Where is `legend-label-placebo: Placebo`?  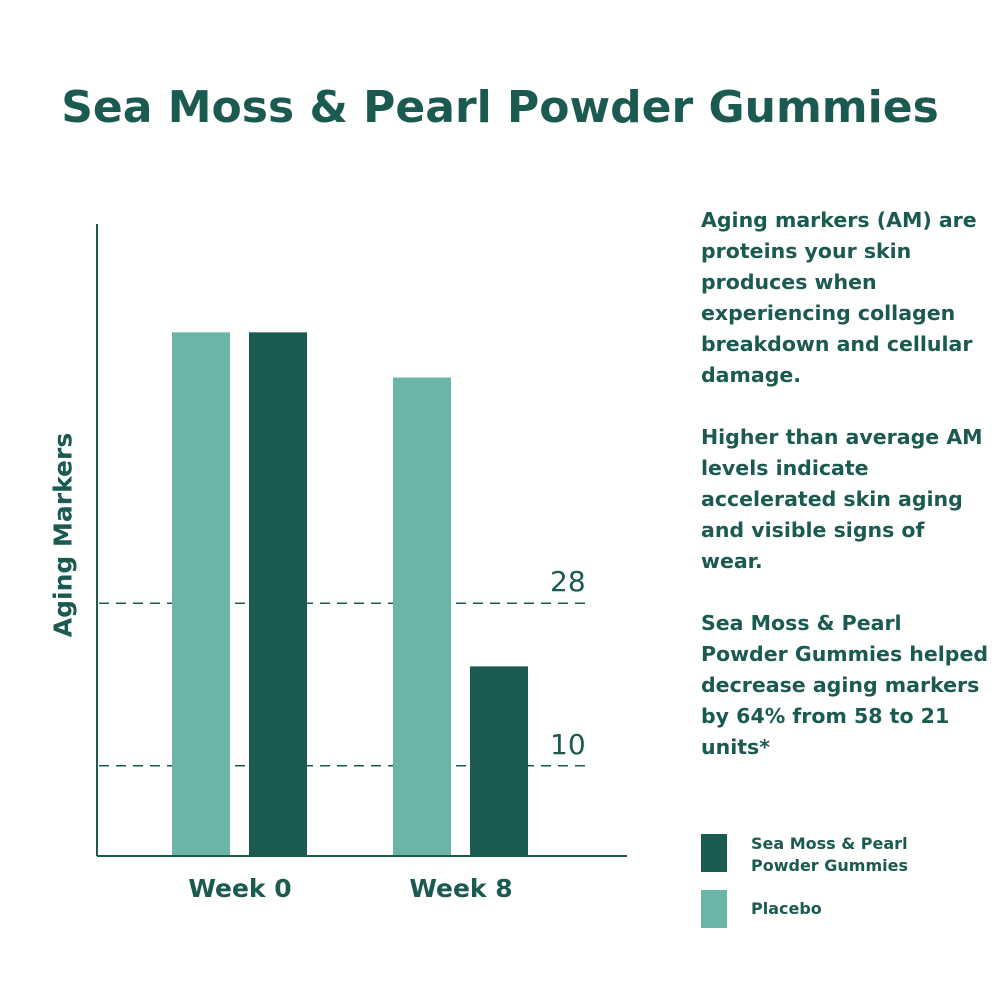
legend-label-placebo: Placebo is located at coordinates (786, 908).